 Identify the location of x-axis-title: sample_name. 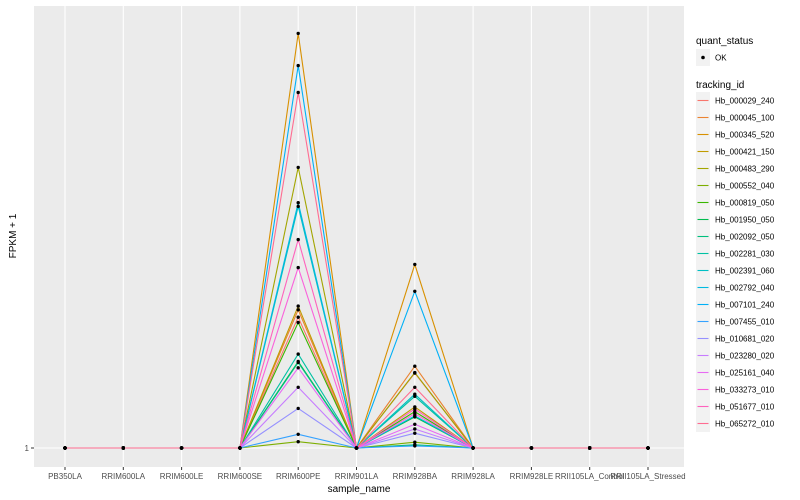
(359, 489).